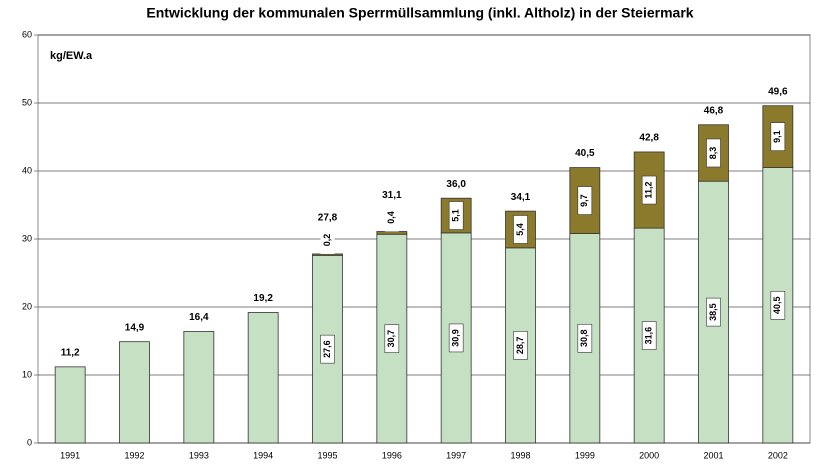  I want to click on value-label: 31,6, so click(649, 336).